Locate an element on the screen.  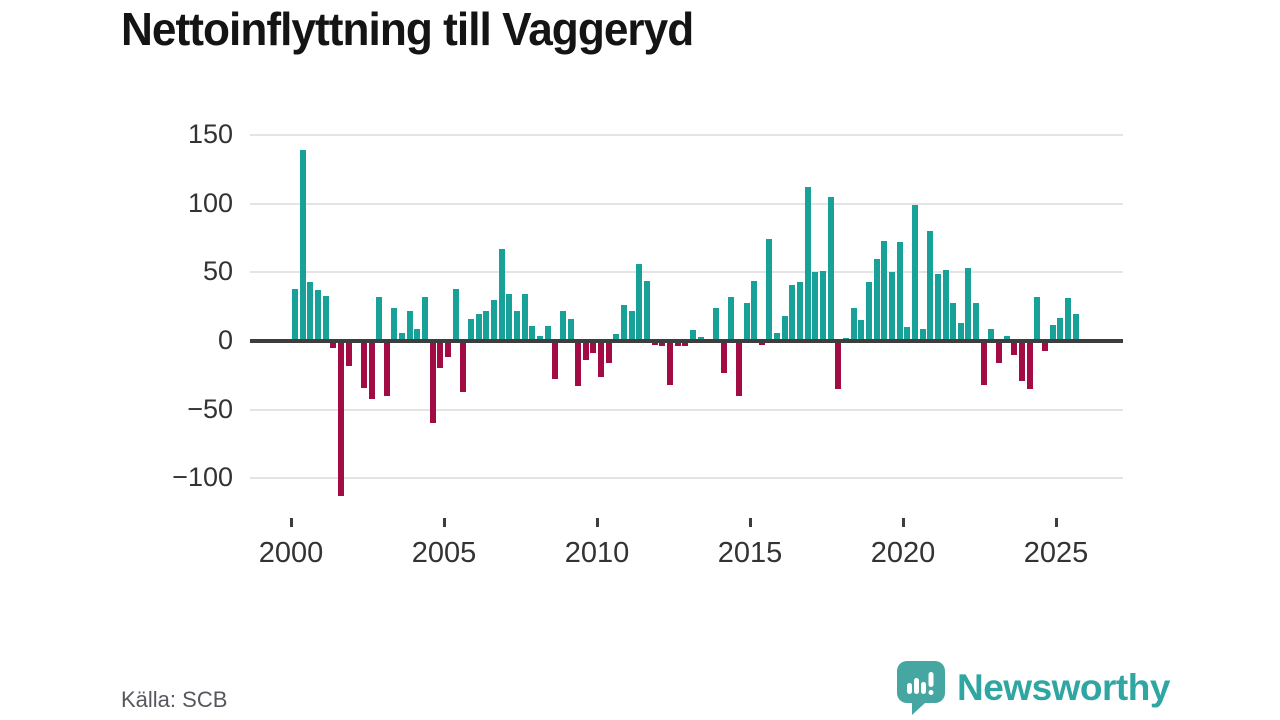
bar-2024Q1 is located at coordinates (1029, 365).